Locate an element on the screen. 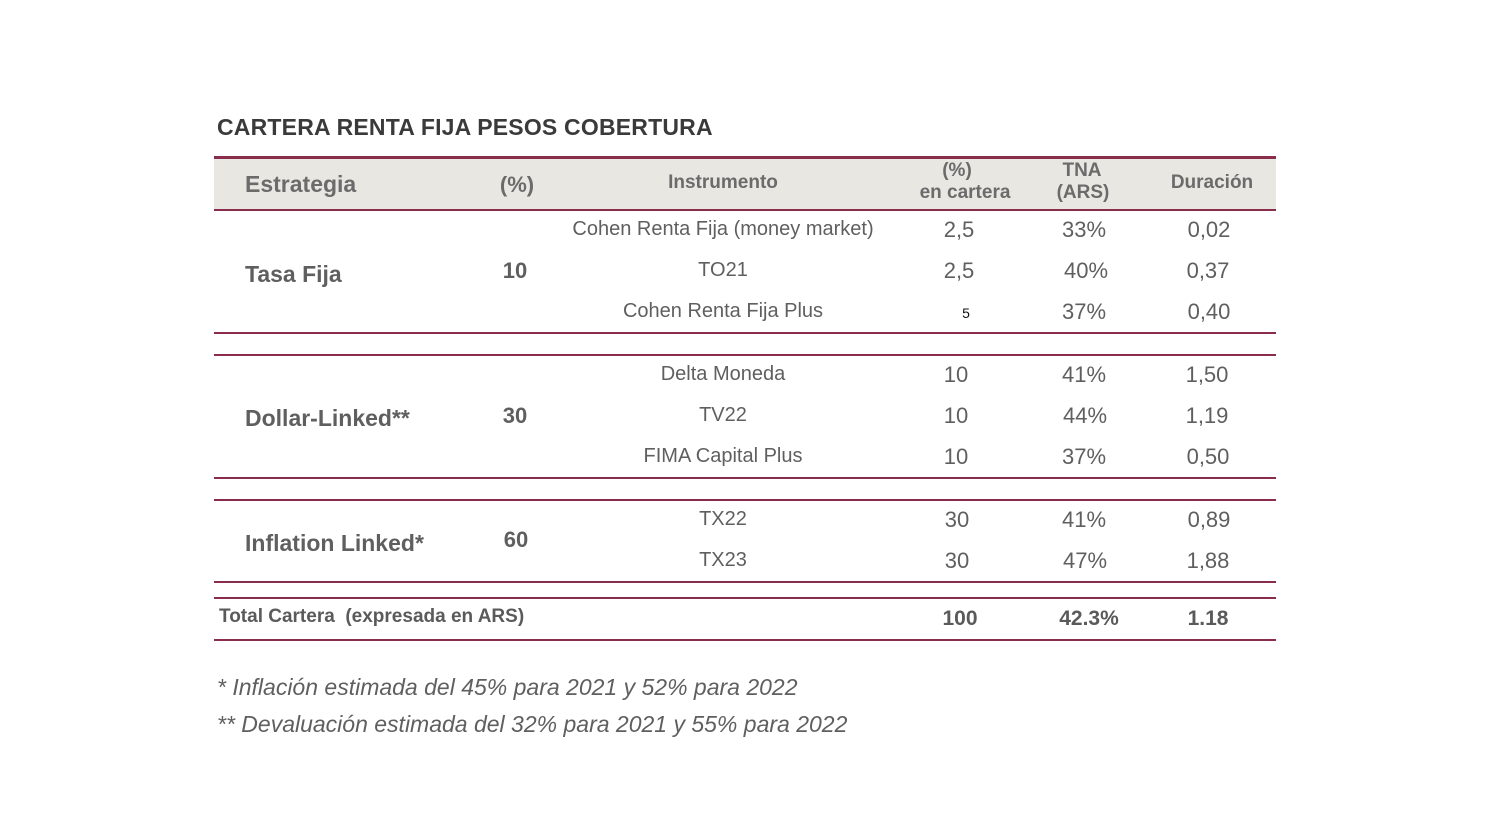 This screenshot has height=839, width=1500. instrument-cell: TO21 is located at coordinates (723, 270).